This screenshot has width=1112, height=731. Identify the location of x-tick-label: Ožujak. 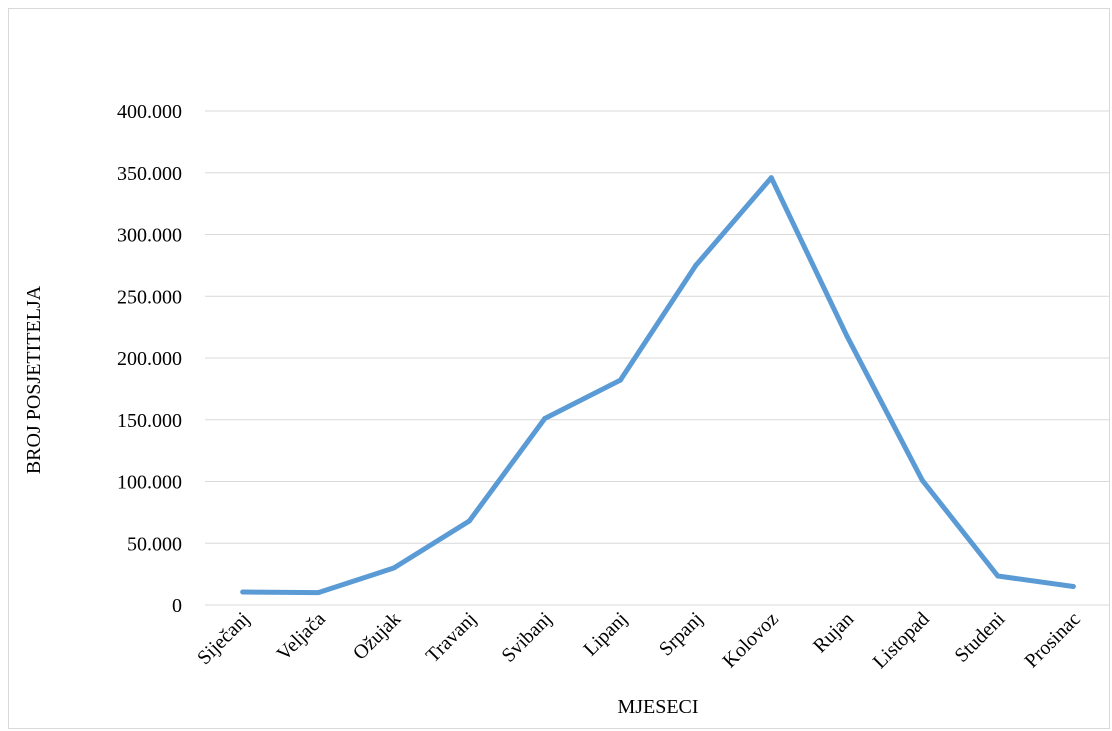
(377, 636).